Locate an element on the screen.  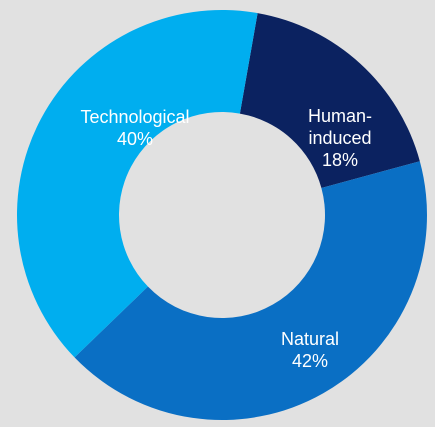
value-label: 42% is located at coordinates (310, 361).